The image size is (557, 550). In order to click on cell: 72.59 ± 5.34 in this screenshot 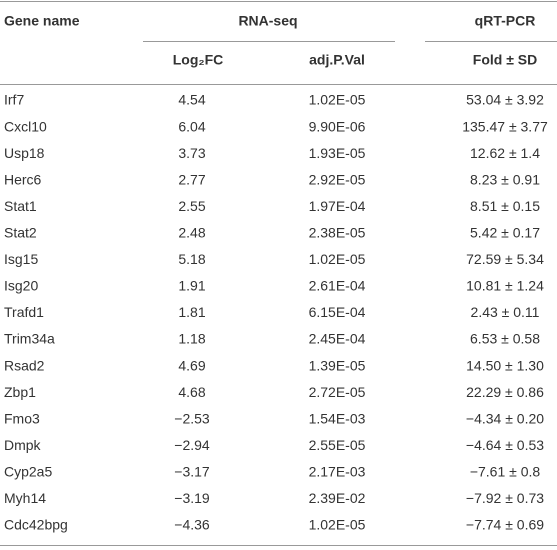, I will do `click(505, 259)`.